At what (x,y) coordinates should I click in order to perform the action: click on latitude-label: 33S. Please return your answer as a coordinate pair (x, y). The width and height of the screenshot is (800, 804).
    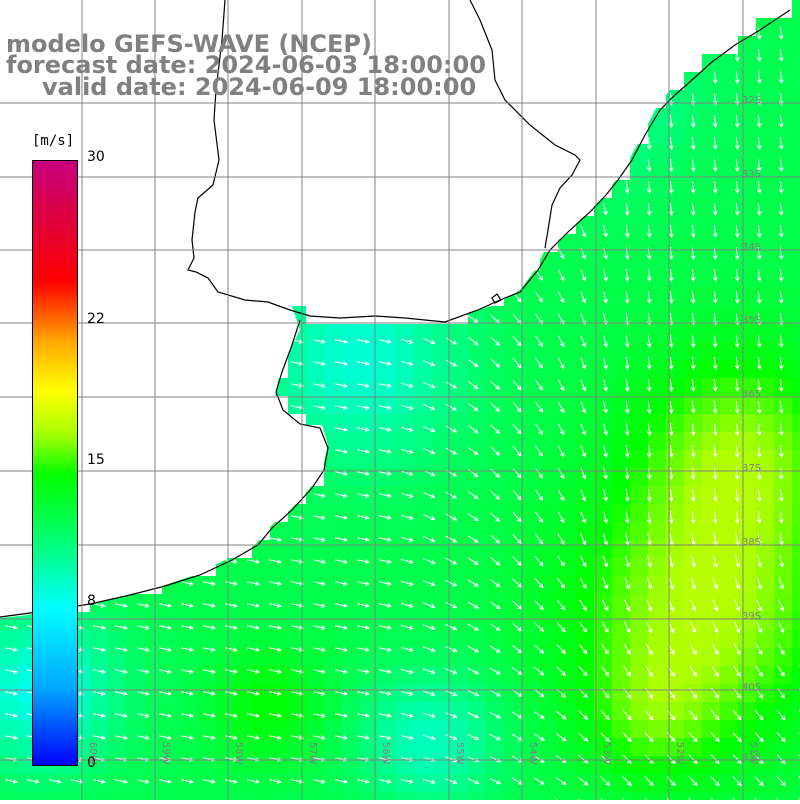
    Looking at the image, I should click on (751, 174).